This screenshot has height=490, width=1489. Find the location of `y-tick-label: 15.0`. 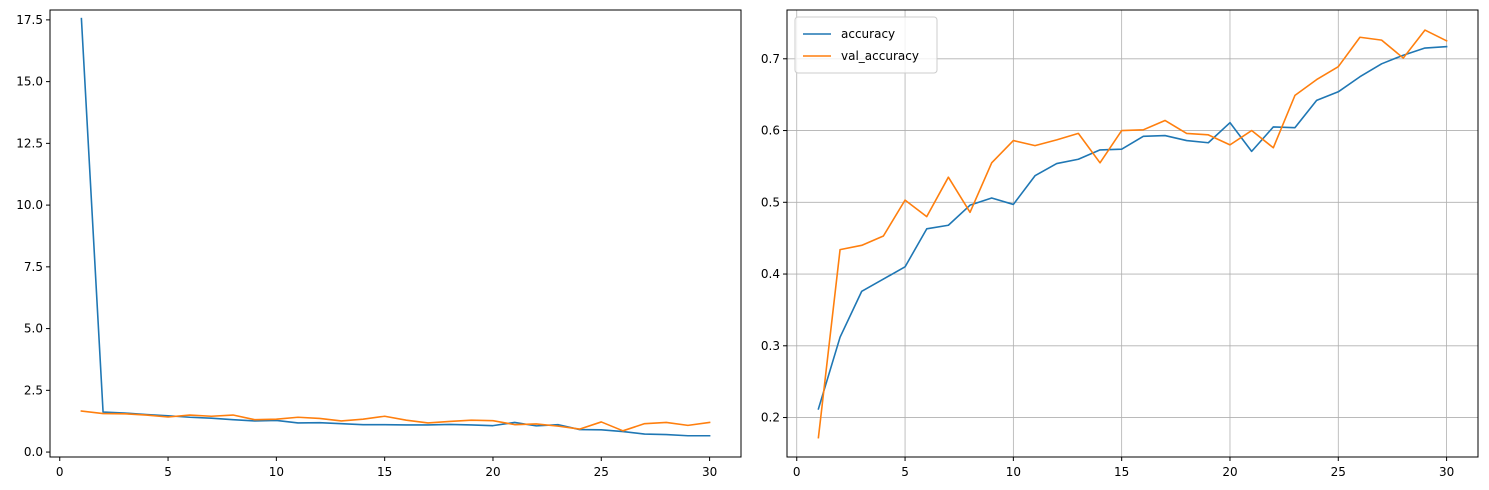

y-tick-label: 15.0 is located at coordinates (29, 82).